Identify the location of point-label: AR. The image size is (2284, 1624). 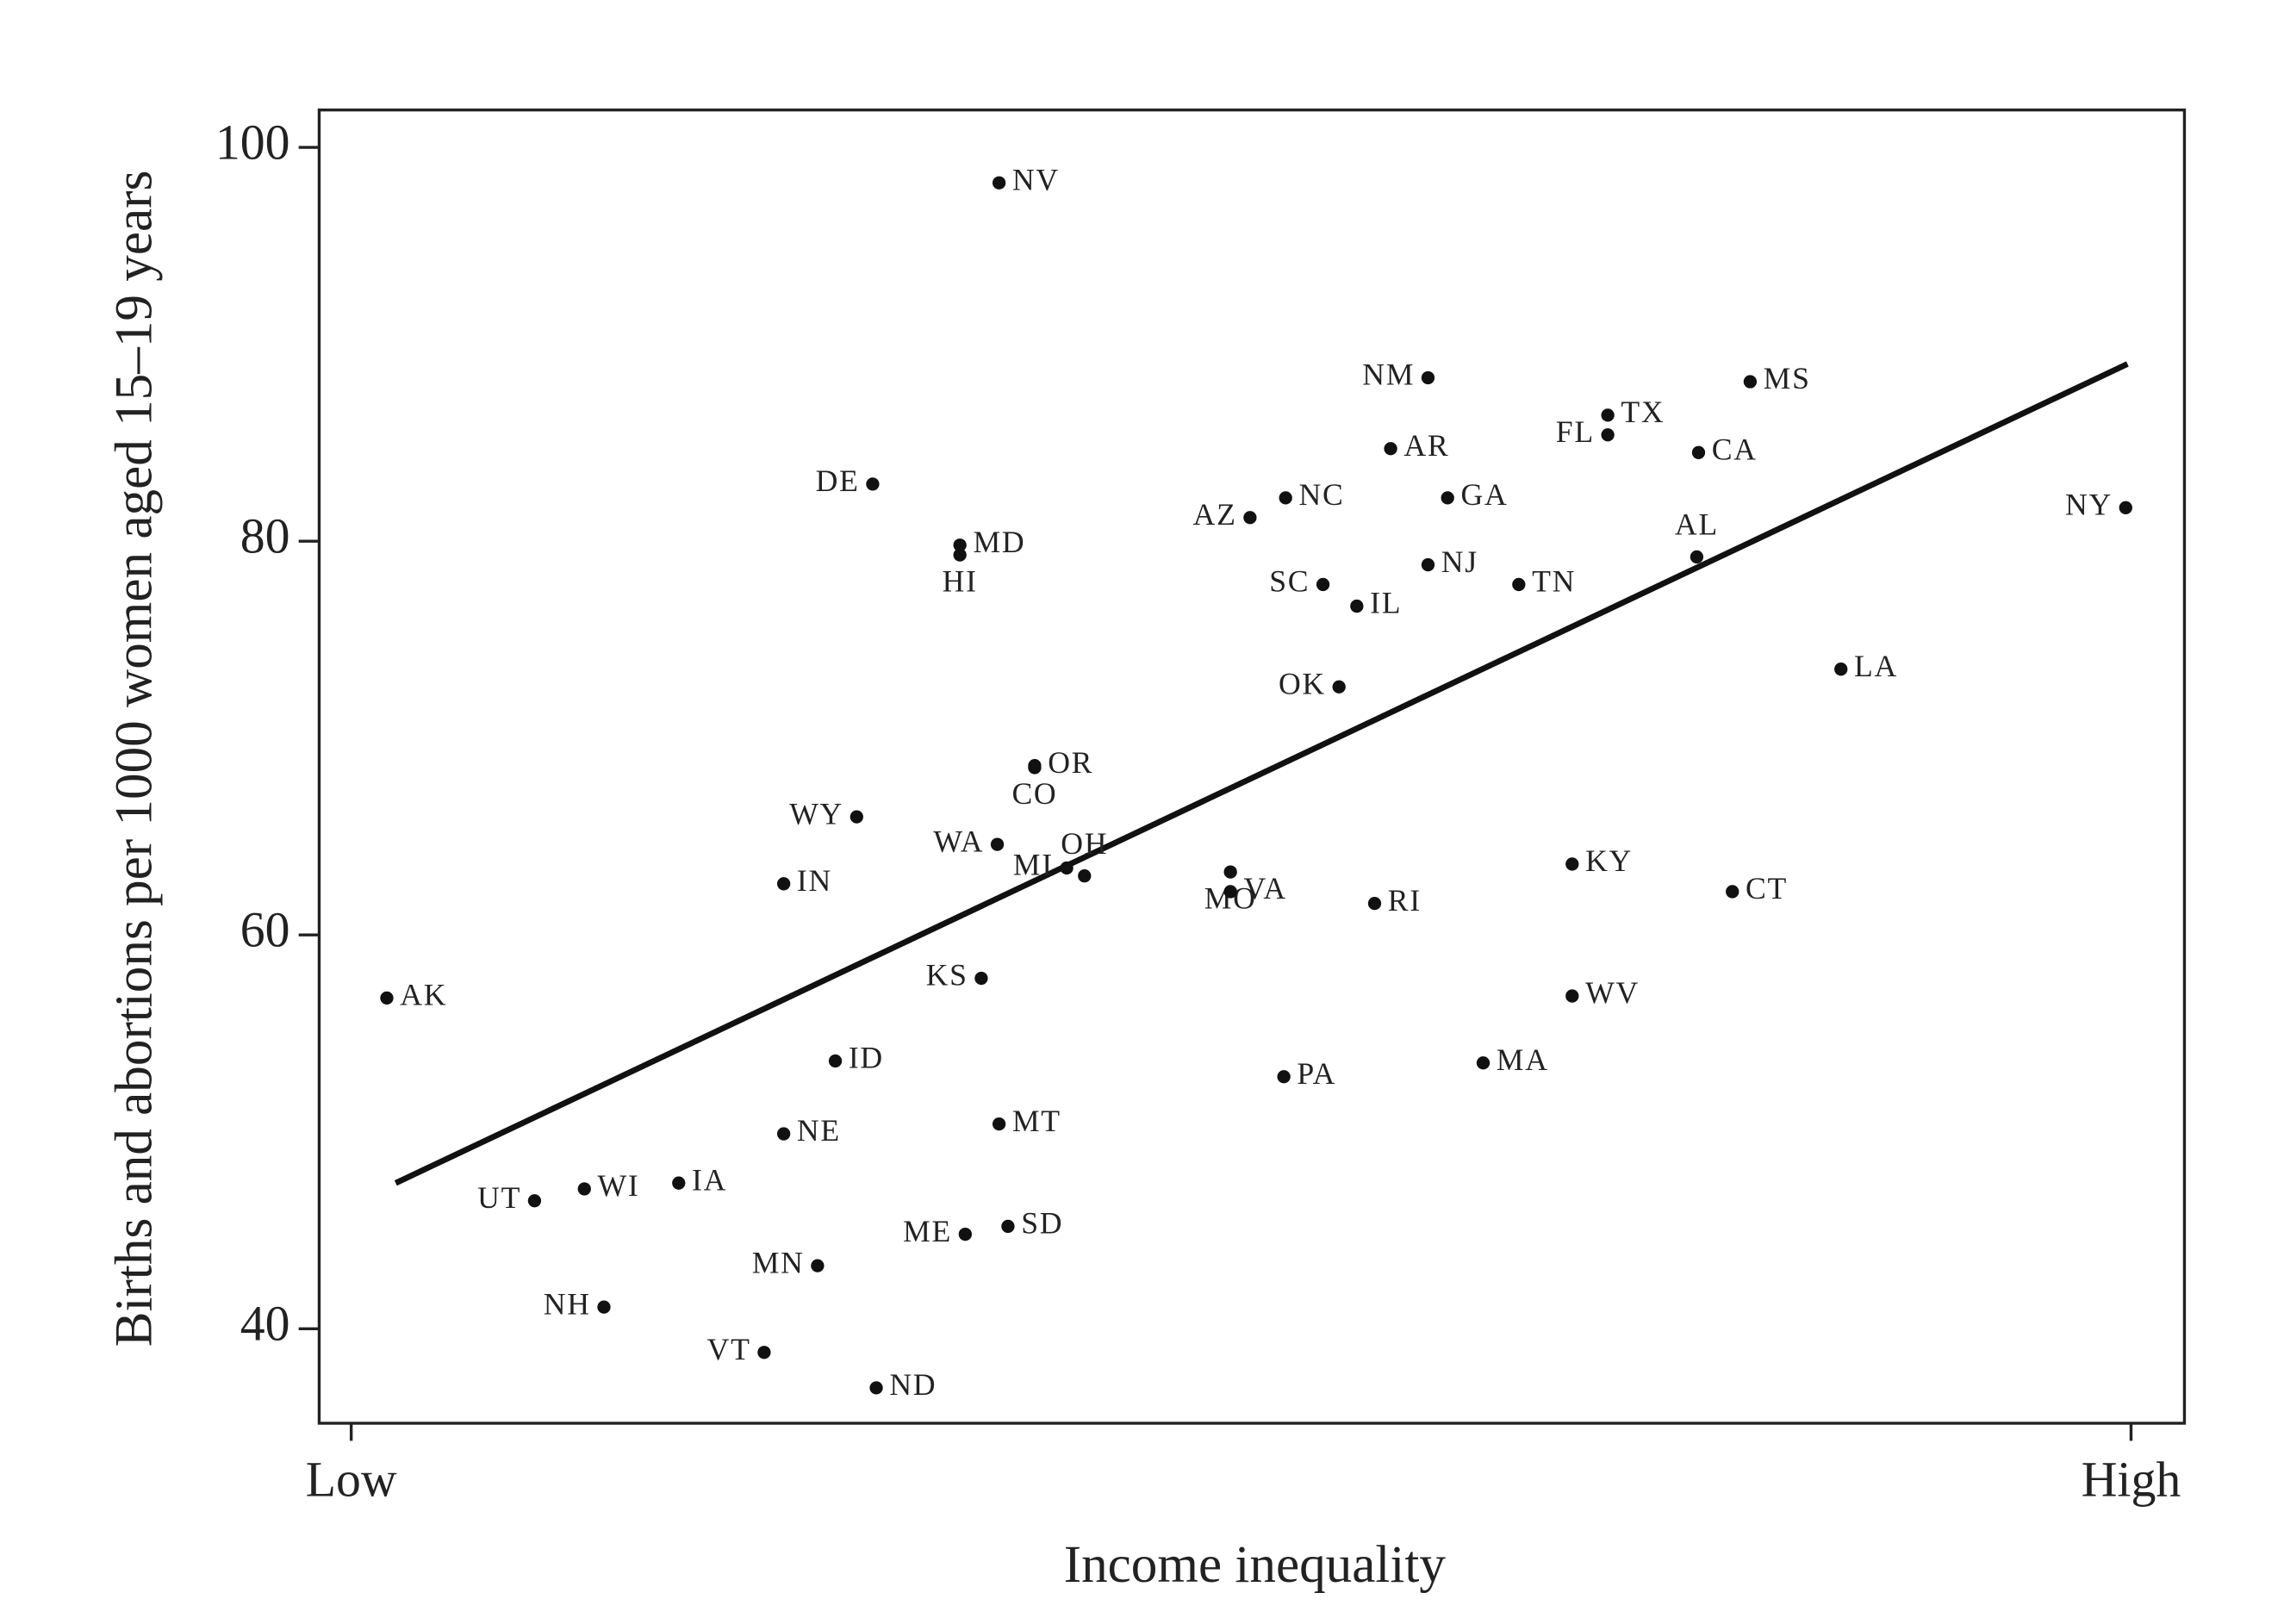
(1426, 446).